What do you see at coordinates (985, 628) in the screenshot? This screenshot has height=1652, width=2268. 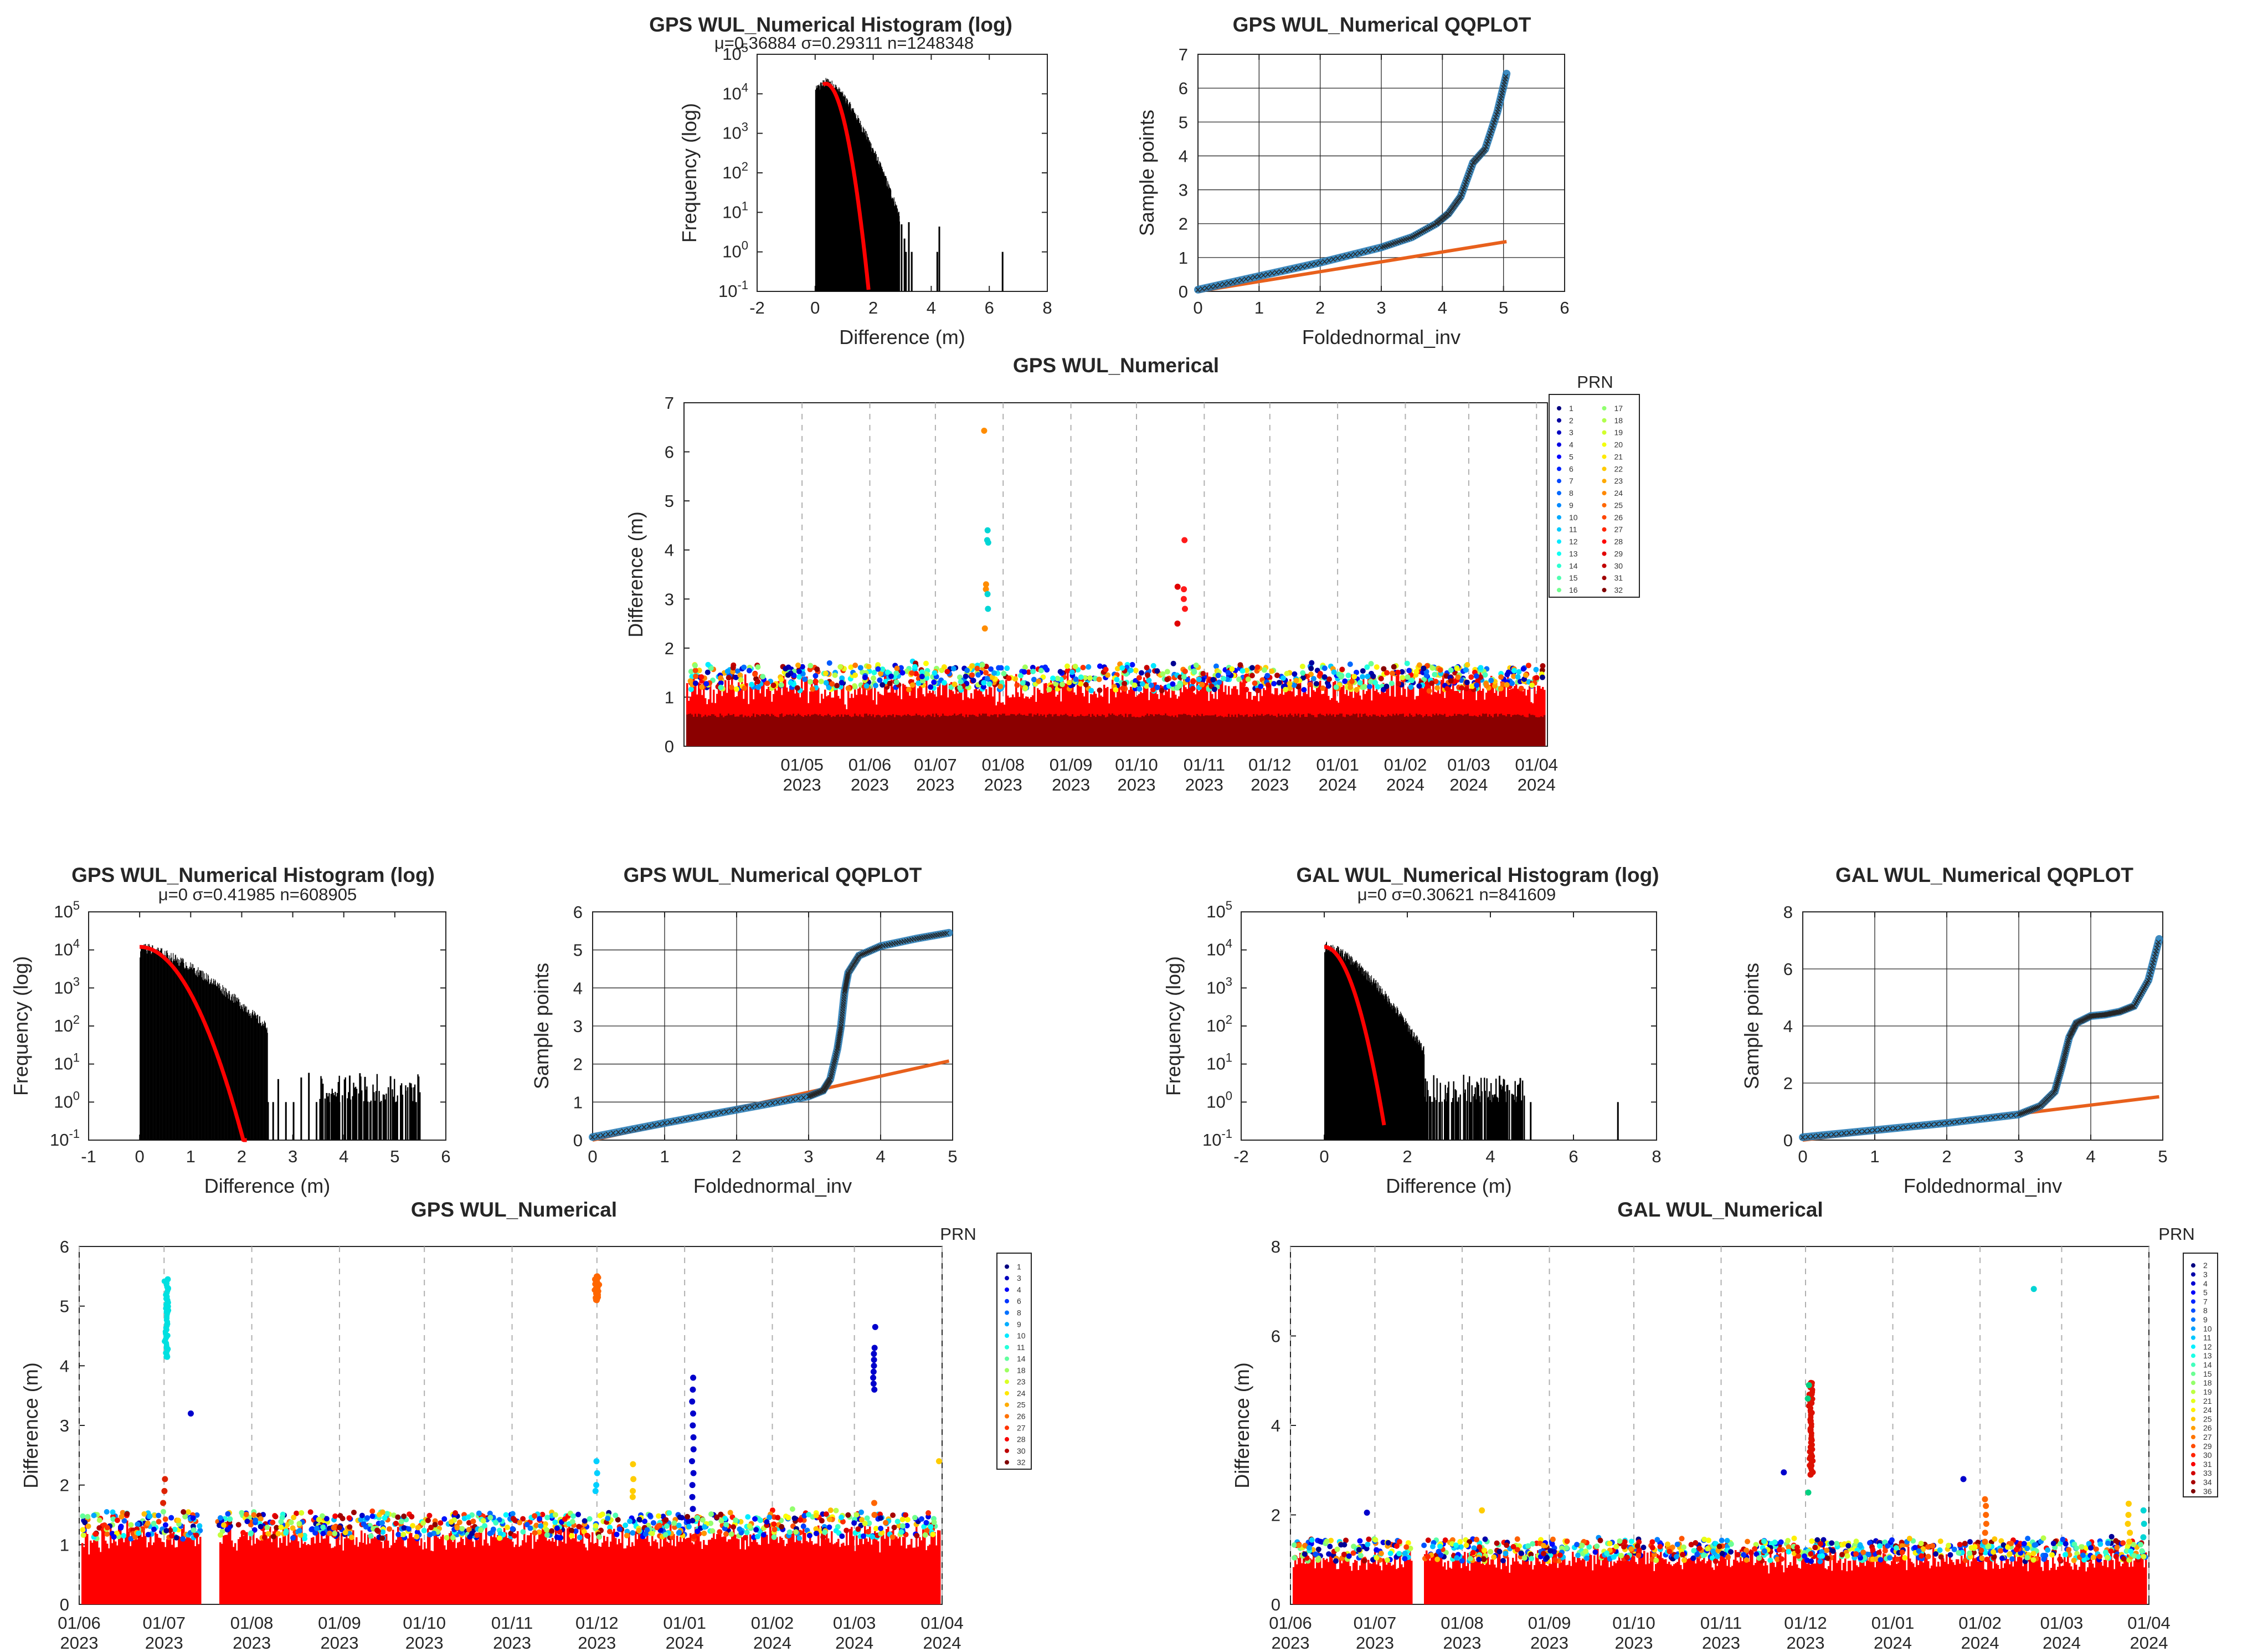 I see `scatter-outlier` at bounding box center [985, 628].